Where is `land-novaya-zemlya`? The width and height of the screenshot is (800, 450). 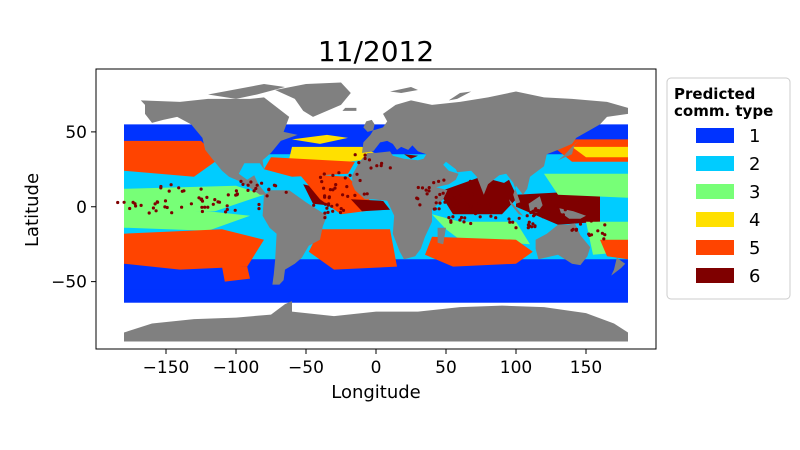
land-novaya-zemlya is located at coordinates (460, 96).